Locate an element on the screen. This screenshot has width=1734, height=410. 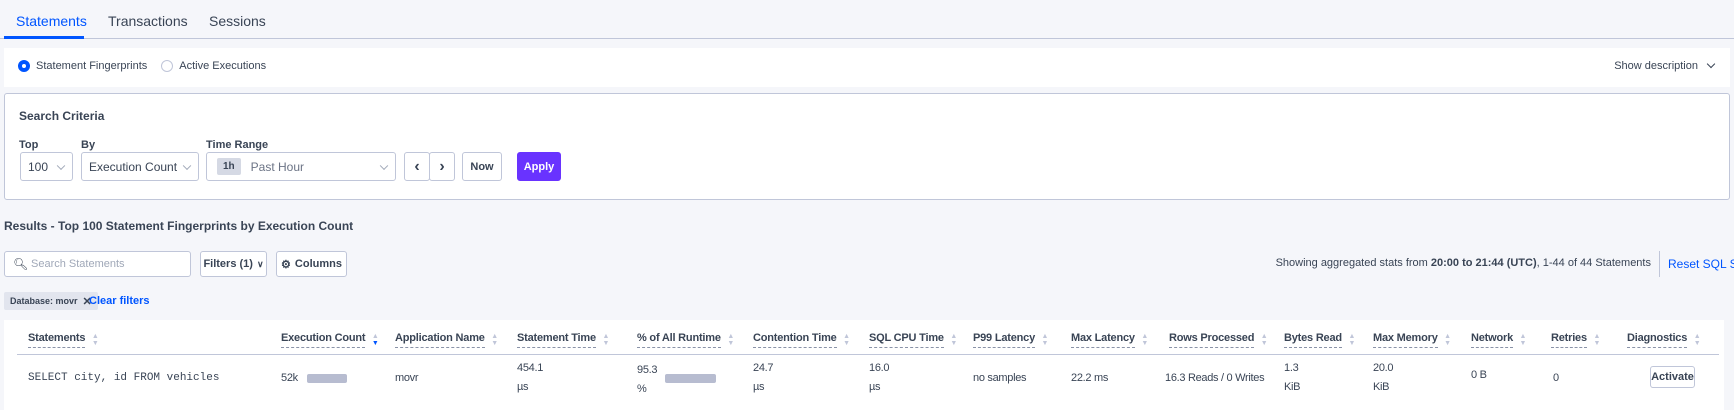
column-header-cell: Statement Time ▲ ▼ is located at coordinates (563, 340).